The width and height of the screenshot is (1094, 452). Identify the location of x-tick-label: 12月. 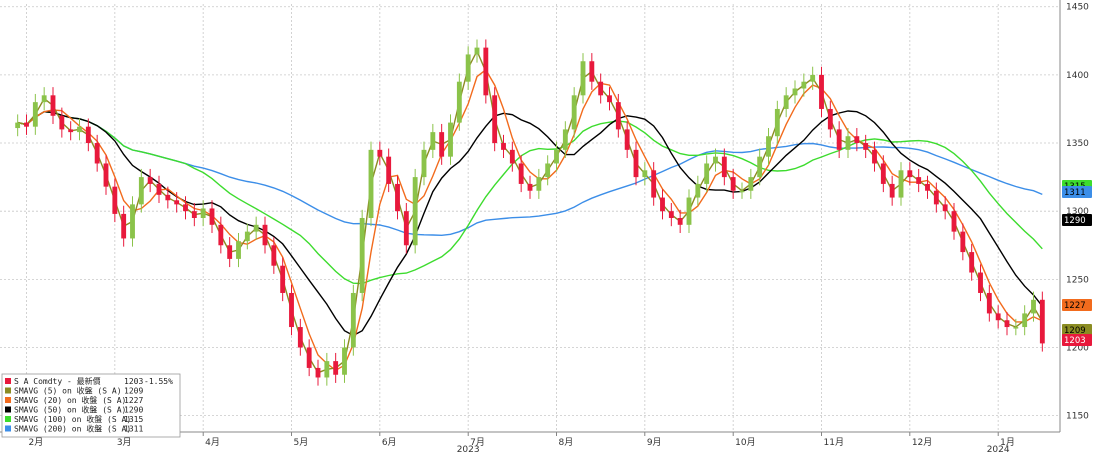
(922, 442).